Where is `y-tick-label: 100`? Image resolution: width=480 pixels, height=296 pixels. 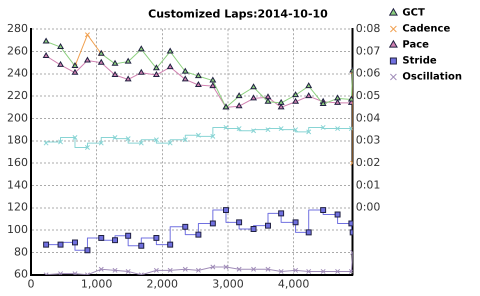 y-tick-label: 100 is located at coordinates (17, 229).